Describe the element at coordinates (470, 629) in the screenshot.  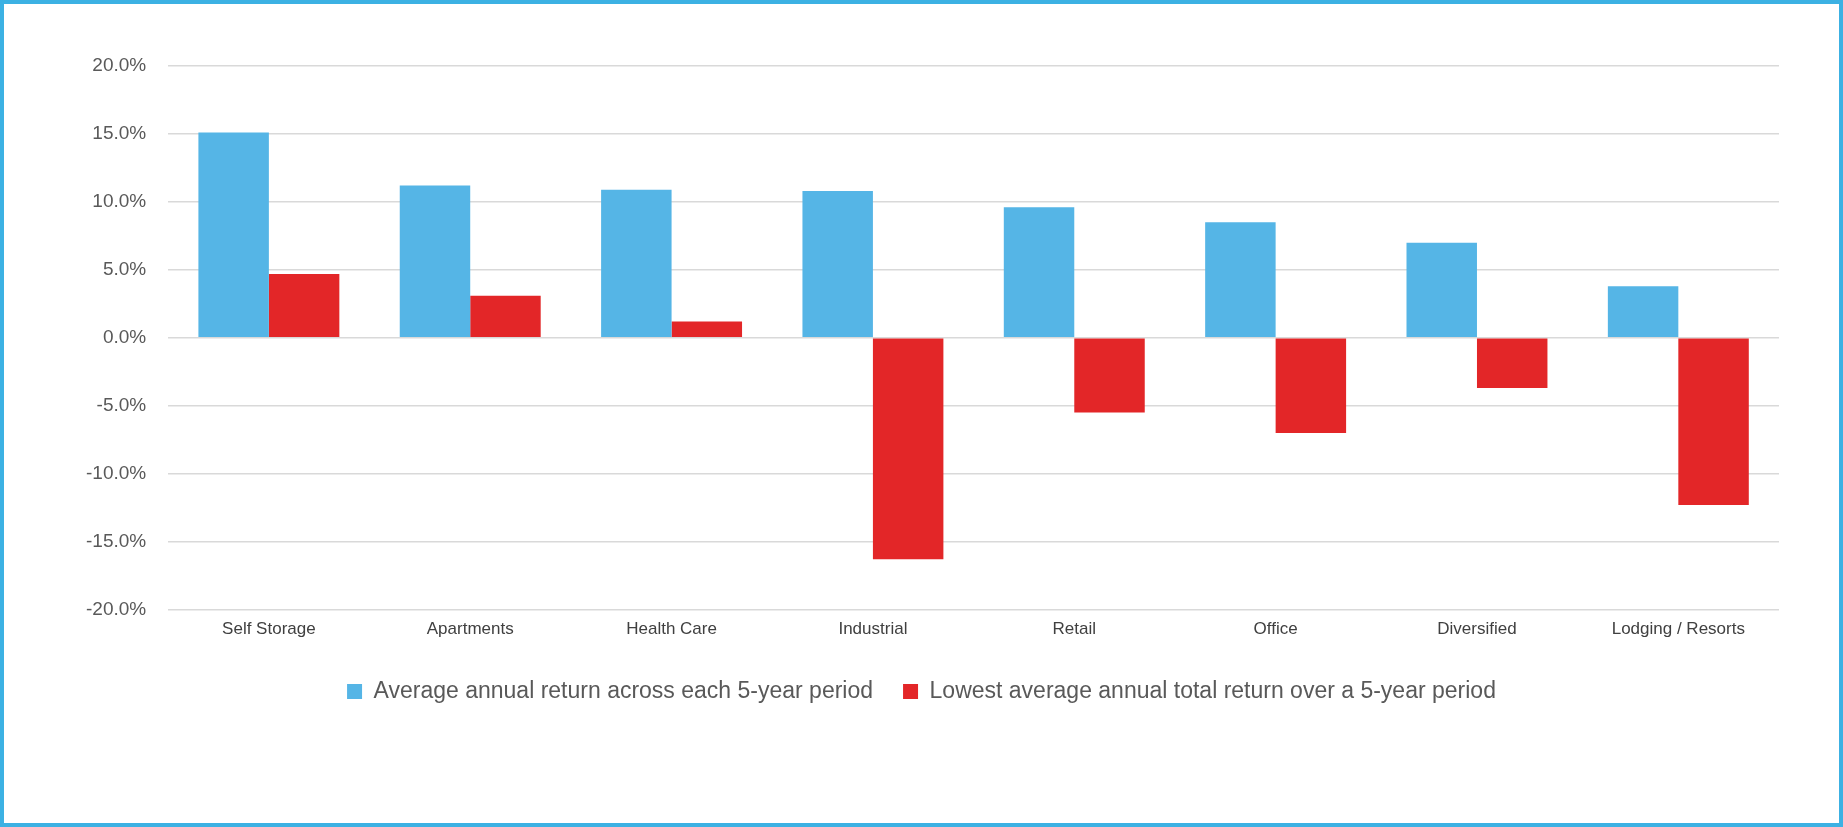
I see `x-tick-label: Apartments` at that location.